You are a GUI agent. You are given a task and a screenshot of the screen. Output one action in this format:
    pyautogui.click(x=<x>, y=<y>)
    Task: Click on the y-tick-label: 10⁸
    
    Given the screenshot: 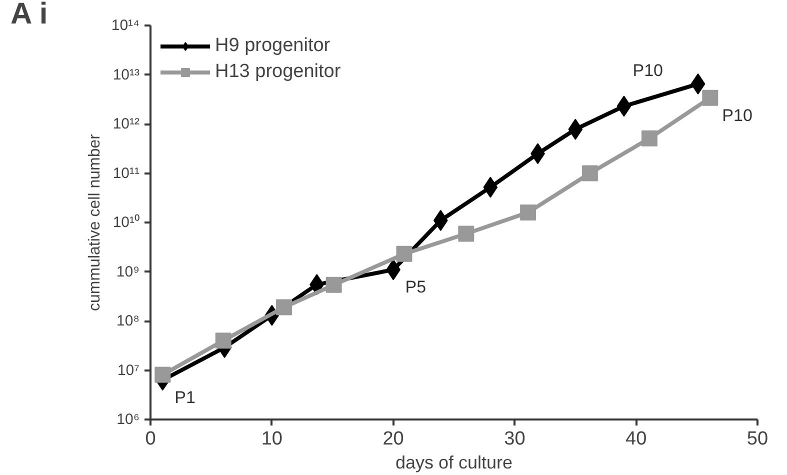 What is the action you would take?
    pyautogui.click(x=128, y=321)
    